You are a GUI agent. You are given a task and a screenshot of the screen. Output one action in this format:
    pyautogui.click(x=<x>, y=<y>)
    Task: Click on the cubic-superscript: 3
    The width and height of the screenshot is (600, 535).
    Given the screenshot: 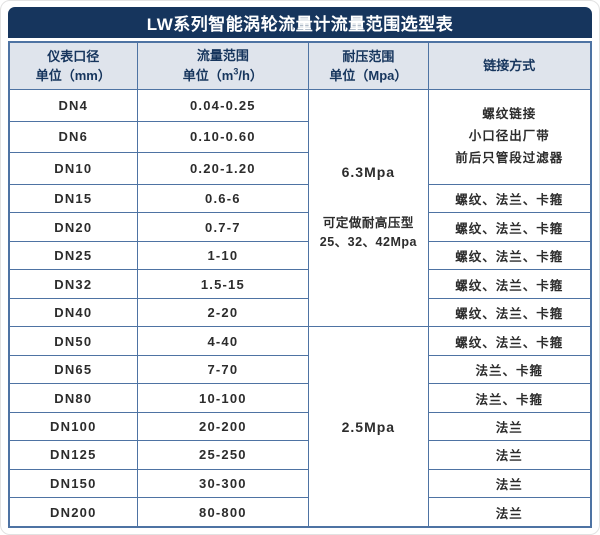 What is the action you would take?
    pyautogui.click(x=236, y=71)
    